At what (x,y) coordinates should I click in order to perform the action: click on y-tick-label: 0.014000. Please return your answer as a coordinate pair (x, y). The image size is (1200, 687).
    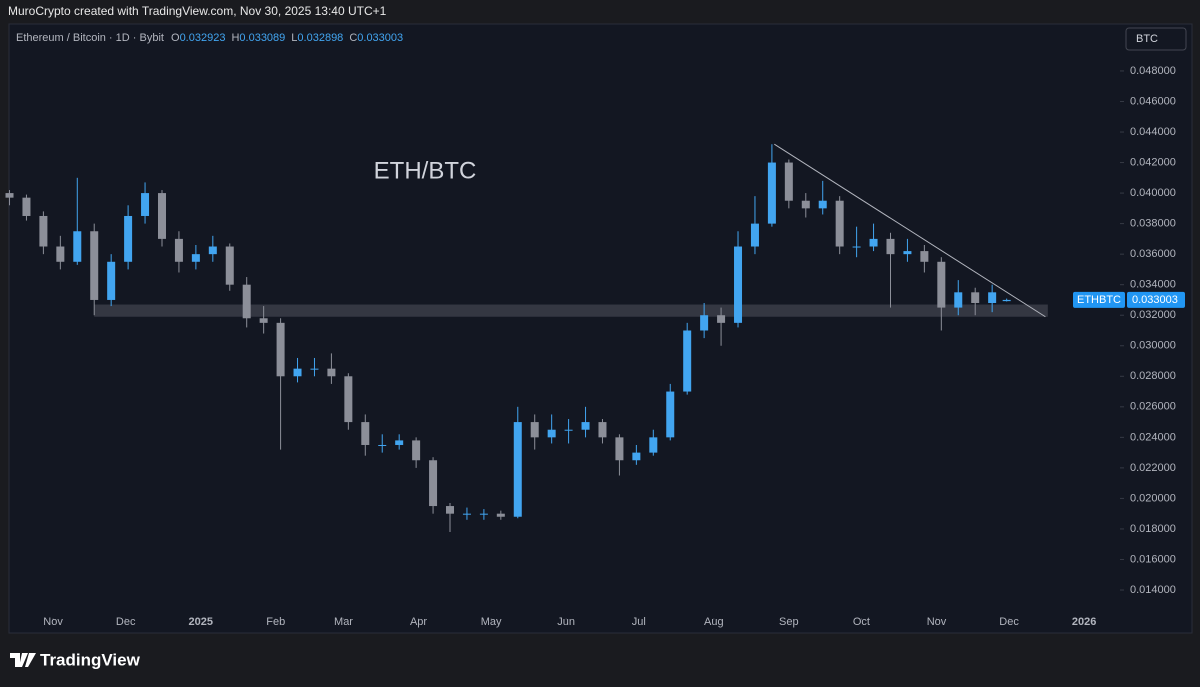
    Looking at the image, I should click on (1153, 590).